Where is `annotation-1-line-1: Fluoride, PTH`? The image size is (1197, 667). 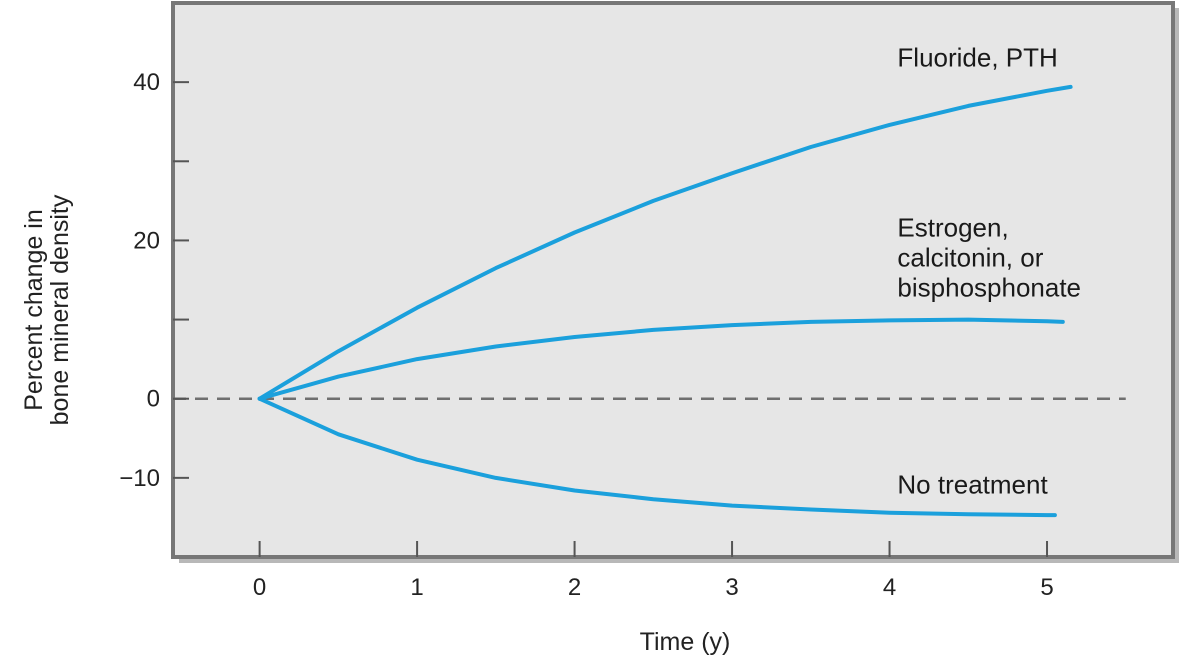 annotation-1-line-1: Fluoride, PTH is located at coordinates (977, 57).